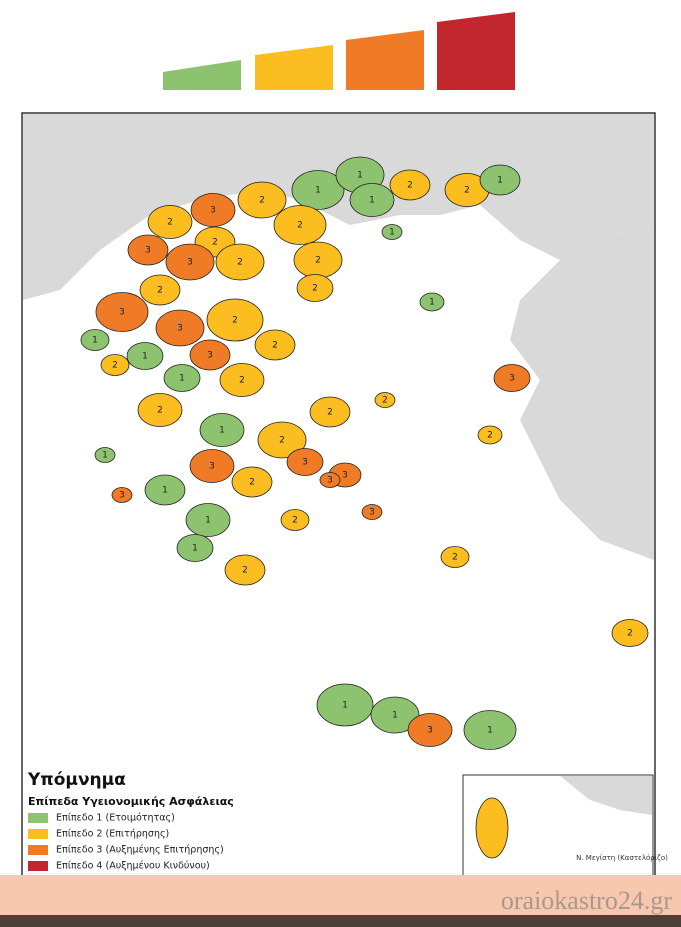 This screenshot has height=927, width=681. I want to click on legend-label: Επίπεδο 2 (Επιτήρησης), so click(112, 834).